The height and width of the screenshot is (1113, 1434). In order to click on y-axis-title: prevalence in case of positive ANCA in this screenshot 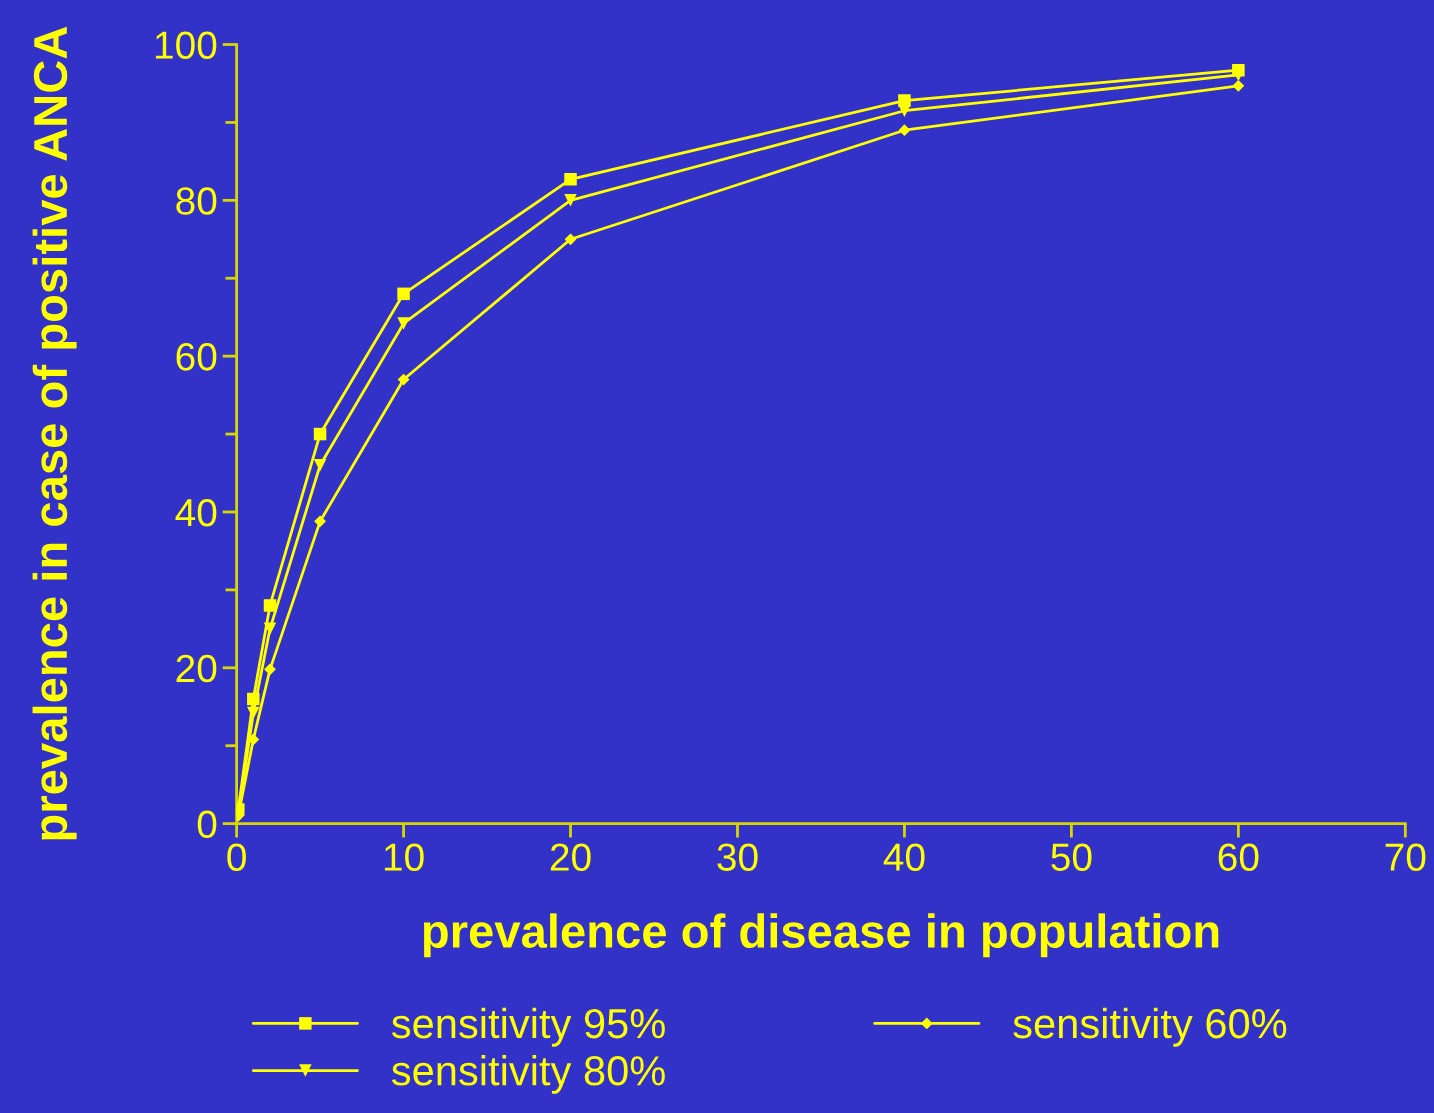, I will do `click(54, 433)`.